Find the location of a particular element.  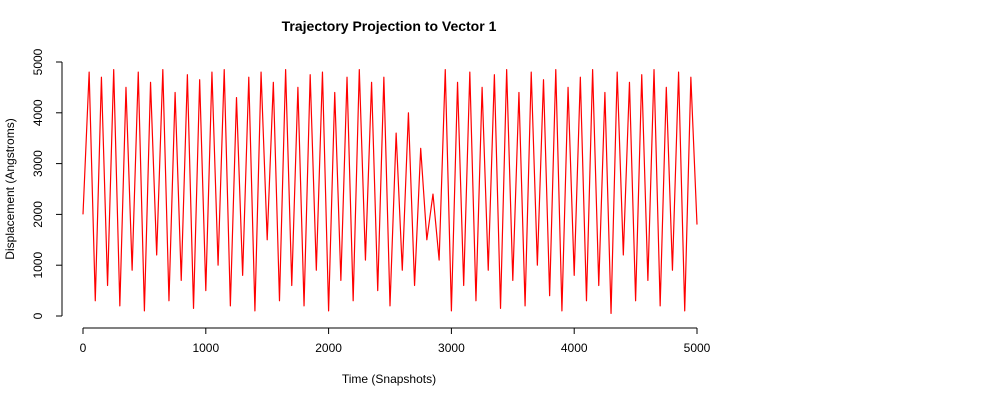

y-tick-label: 4000 is located at coordinates (38, 112).